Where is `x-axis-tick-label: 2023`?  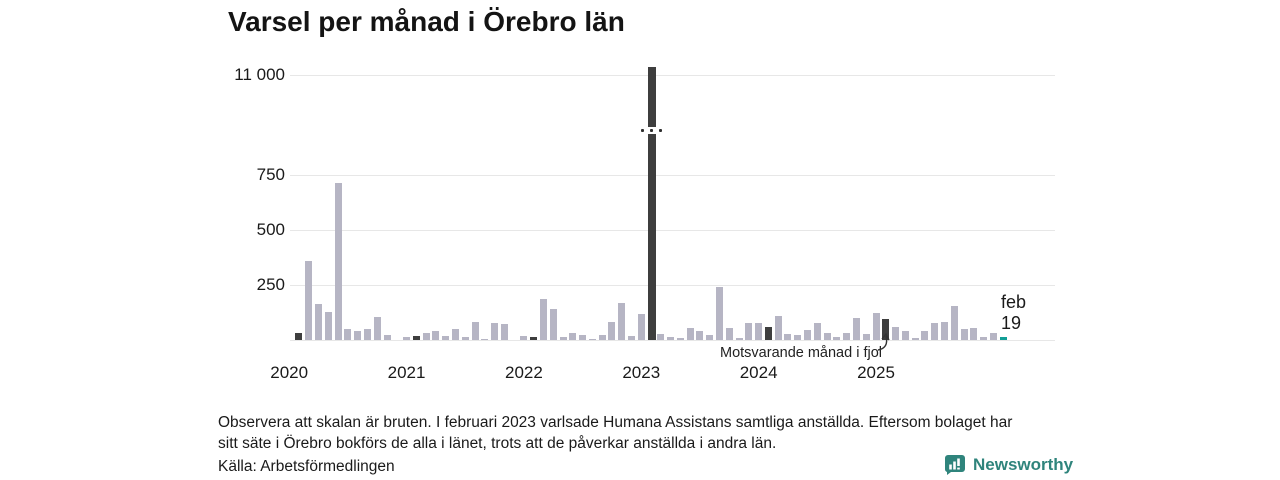 x-axis-tick-label: 2023 is located at coordinates (641, 372).